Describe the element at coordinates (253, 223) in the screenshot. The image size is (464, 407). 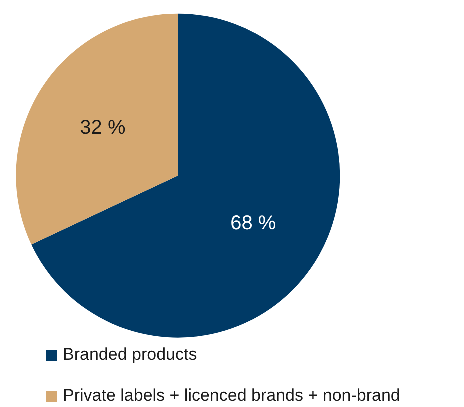
I see `data-label: 68 %` at that location.